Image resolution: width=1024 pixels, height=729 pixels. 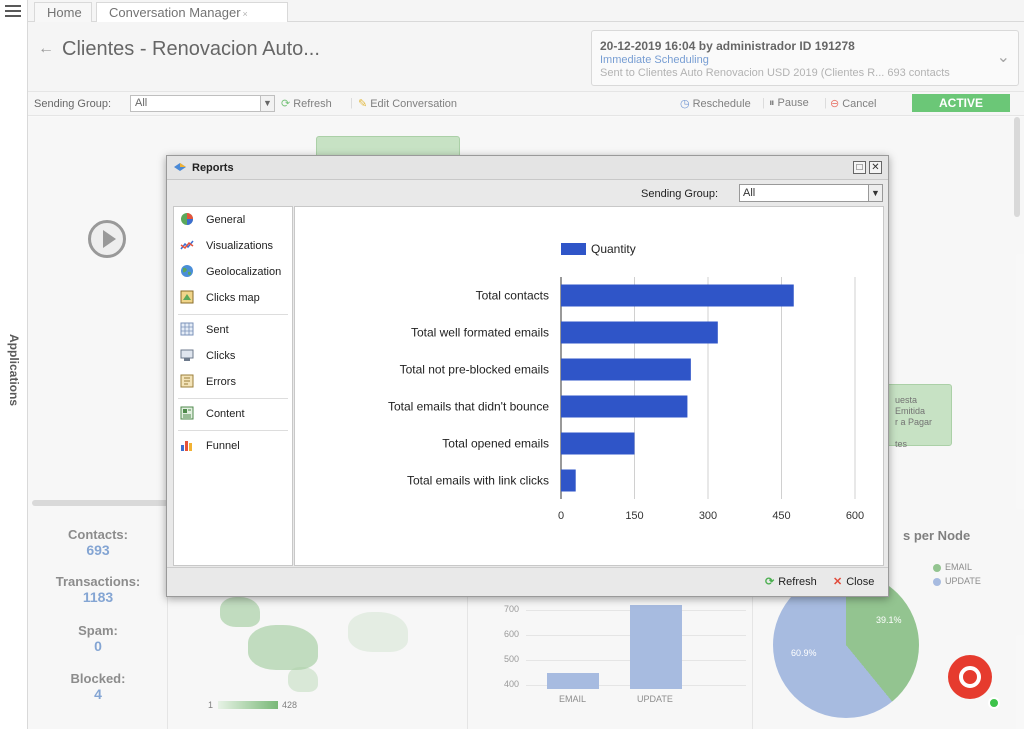 I want to click on pencil-icon: ✎, so click(x=363, y=104).